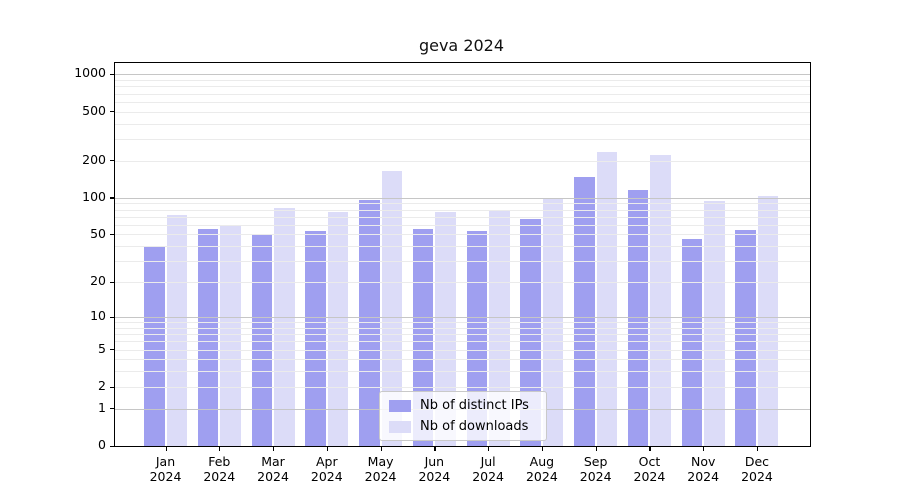 The width and height of the screenshot is (900, 500). Describe the element at coordinates (326, 461) in the screenshot. I see `x-label-month: Apr` at that location.